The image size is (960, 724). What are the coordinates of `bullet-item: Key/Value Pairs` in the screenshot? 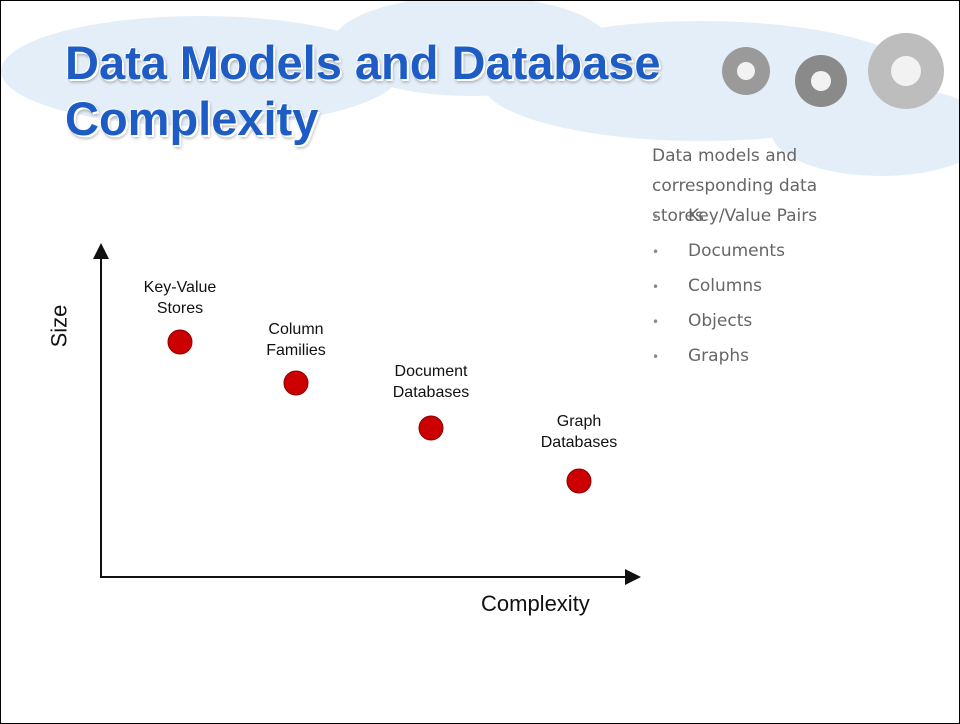 It's located at (734, 218).